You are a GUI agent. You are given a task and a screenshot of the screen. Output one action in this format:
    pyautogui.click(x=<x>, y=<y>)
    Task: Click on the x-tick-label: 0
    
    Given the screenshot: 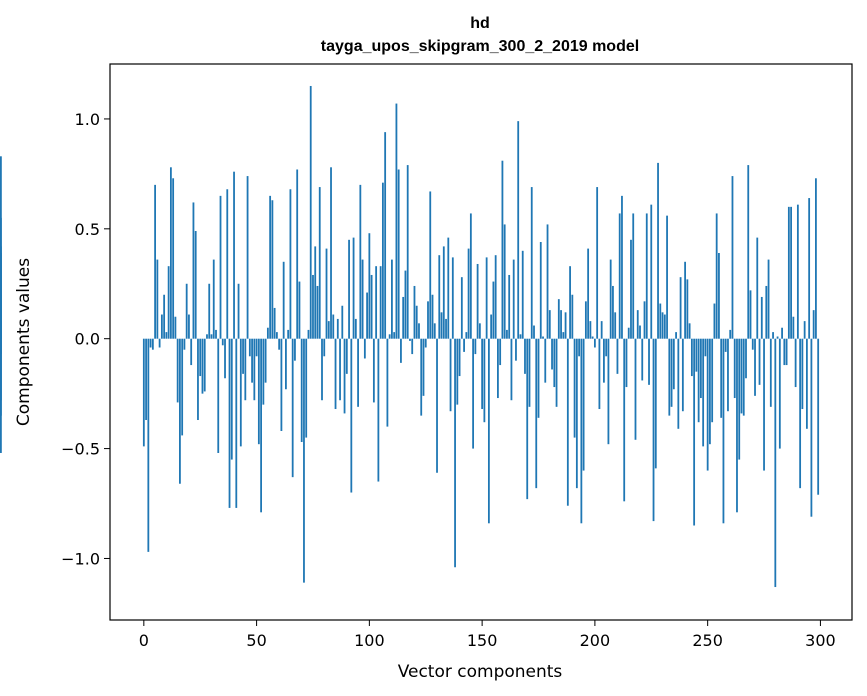 What is the action you would take?
    pyautogui.click(x=144, y=640)
    